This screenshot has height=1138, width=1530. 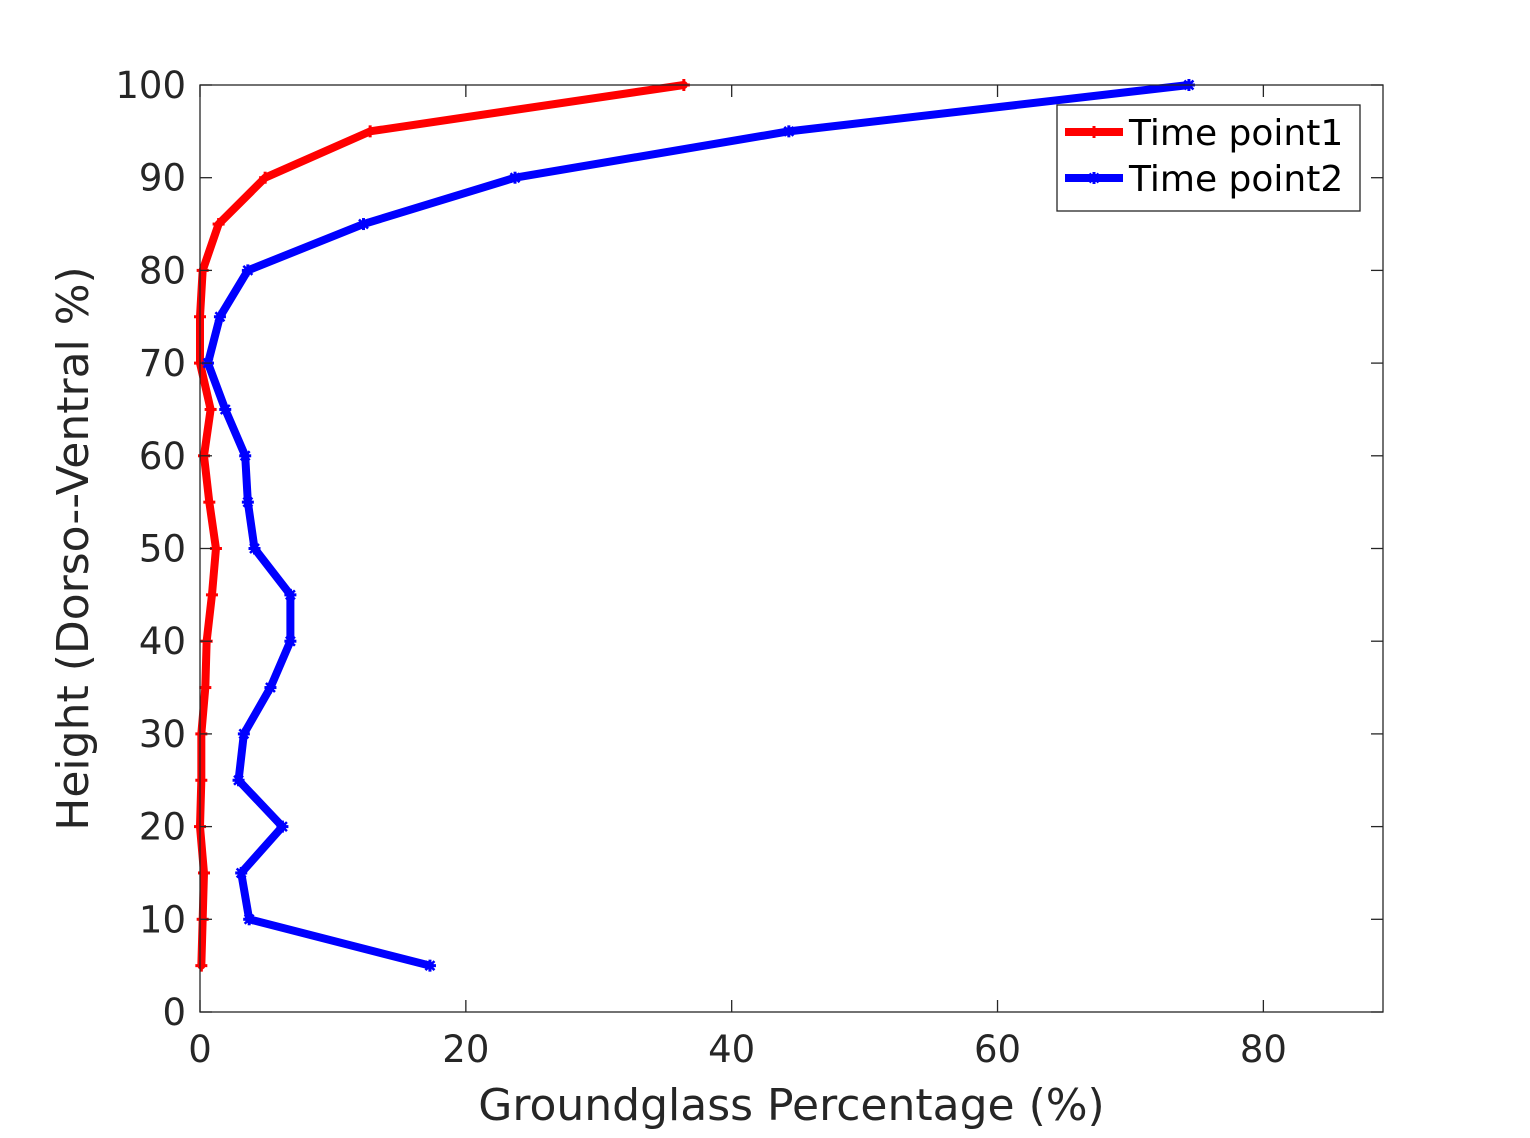 I want to click on y-tick-label: 50, so click(x=162, y=549).